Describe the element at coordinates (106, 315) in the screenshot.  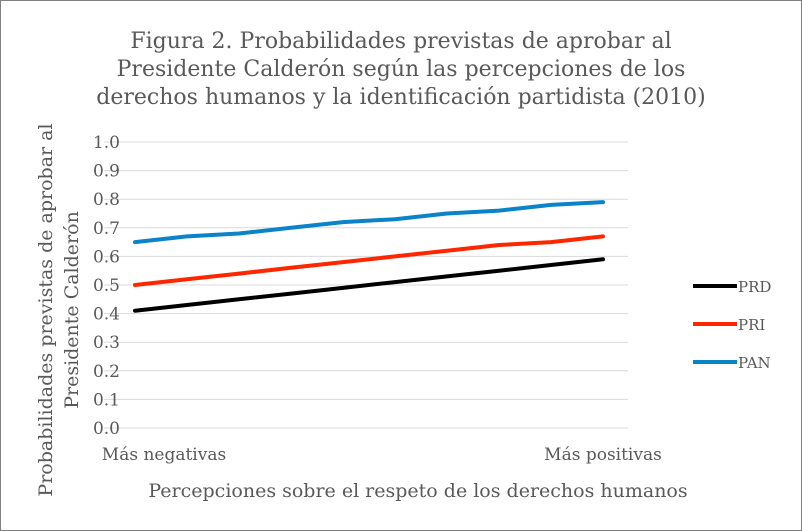
I see `y-tick-label: 0.4` at that location.